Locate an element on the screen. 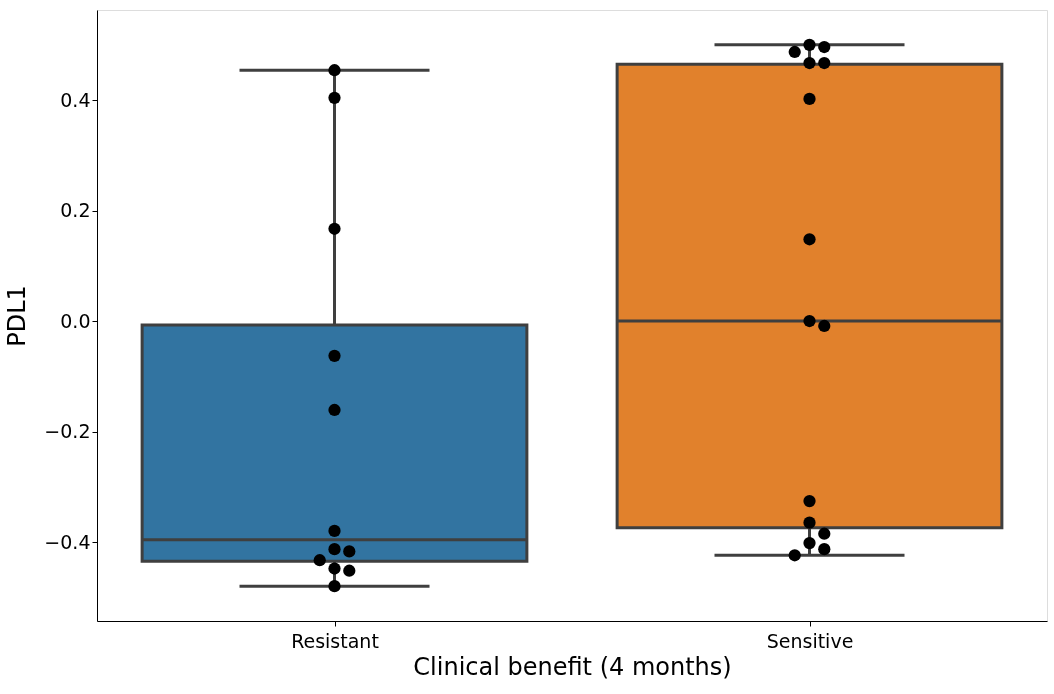 This screenshot has height=694, width=1054. y-axis-title: PDL1 is located at coordinates (17, 316).